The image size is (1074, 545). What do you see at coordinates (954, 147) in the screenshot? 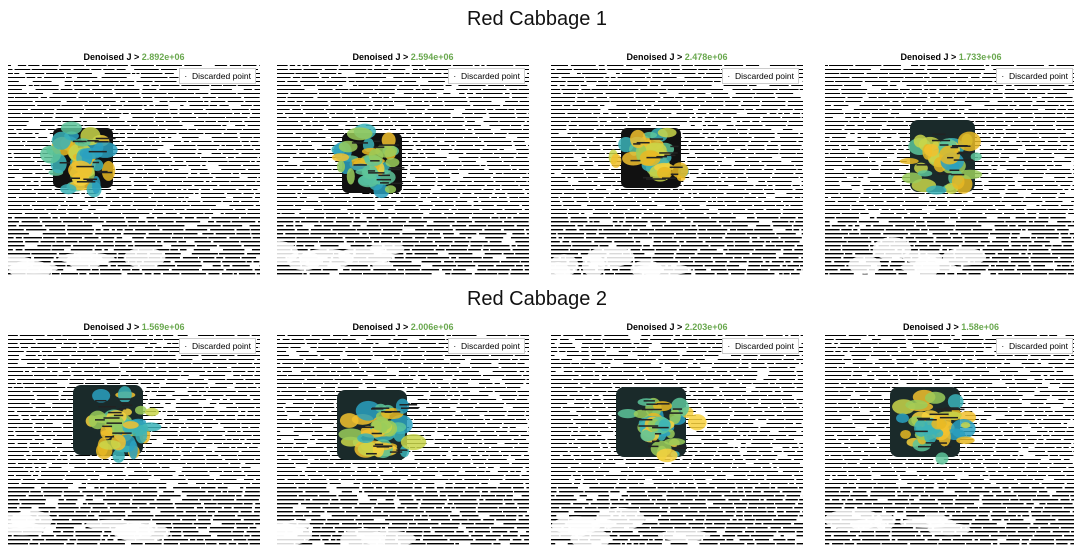
I see `dark-stroke` at bounding box center [954, 147].